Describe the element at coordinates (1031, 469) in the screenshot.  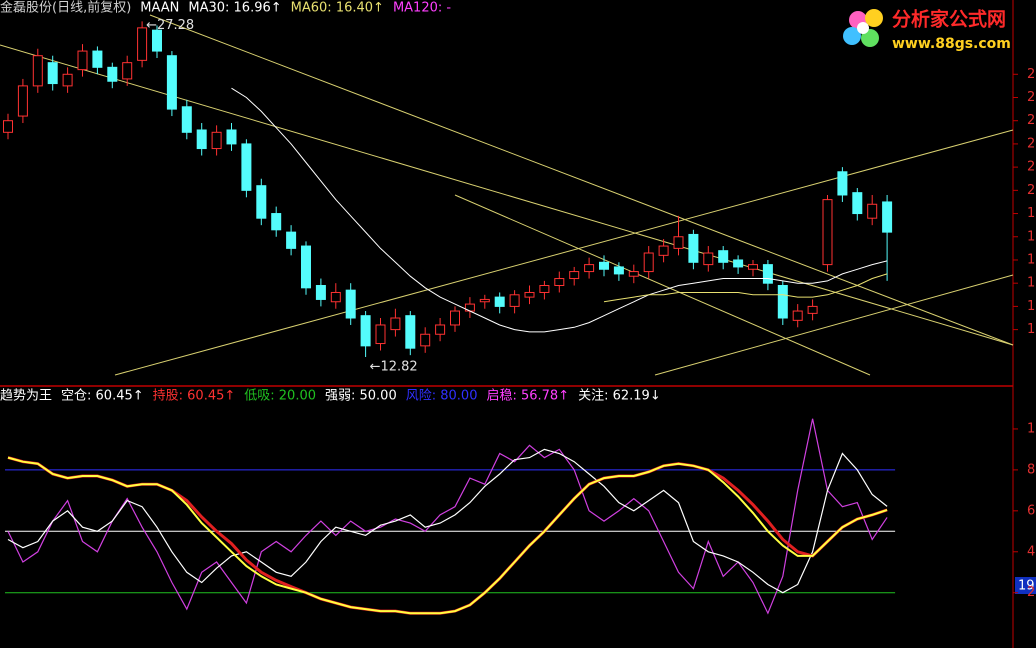
I see `y-tick-label: 8` at that location.